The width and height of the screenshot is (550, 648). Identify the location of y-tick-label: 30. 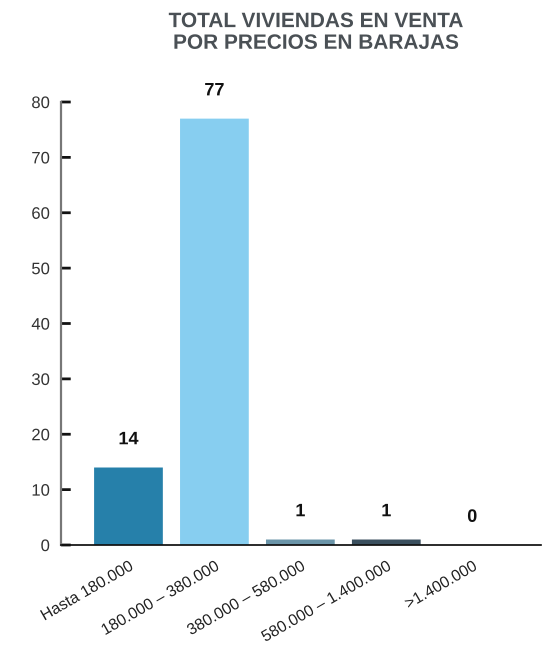
(41, 379).